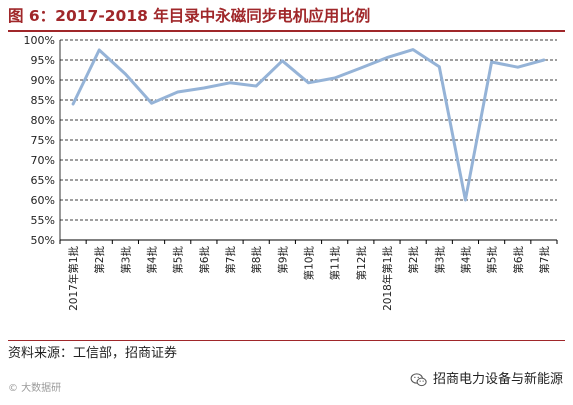 The width and height of the screenshot is (573, 405). I want to click on x-tick-label: 第11批, so click(335, 263).